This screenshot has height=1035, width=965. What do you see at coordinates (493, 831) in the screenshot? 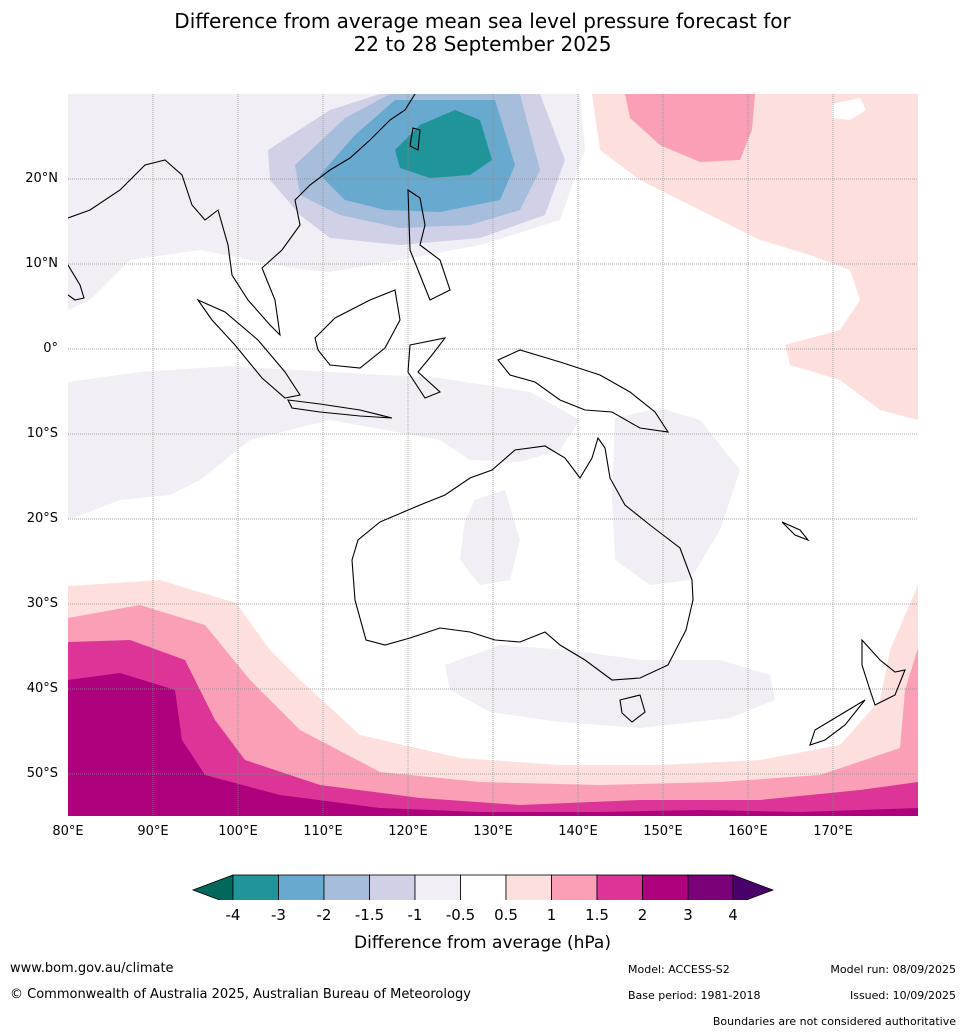
I see `lon-label: 130°E` at bounding box center [493, 831].